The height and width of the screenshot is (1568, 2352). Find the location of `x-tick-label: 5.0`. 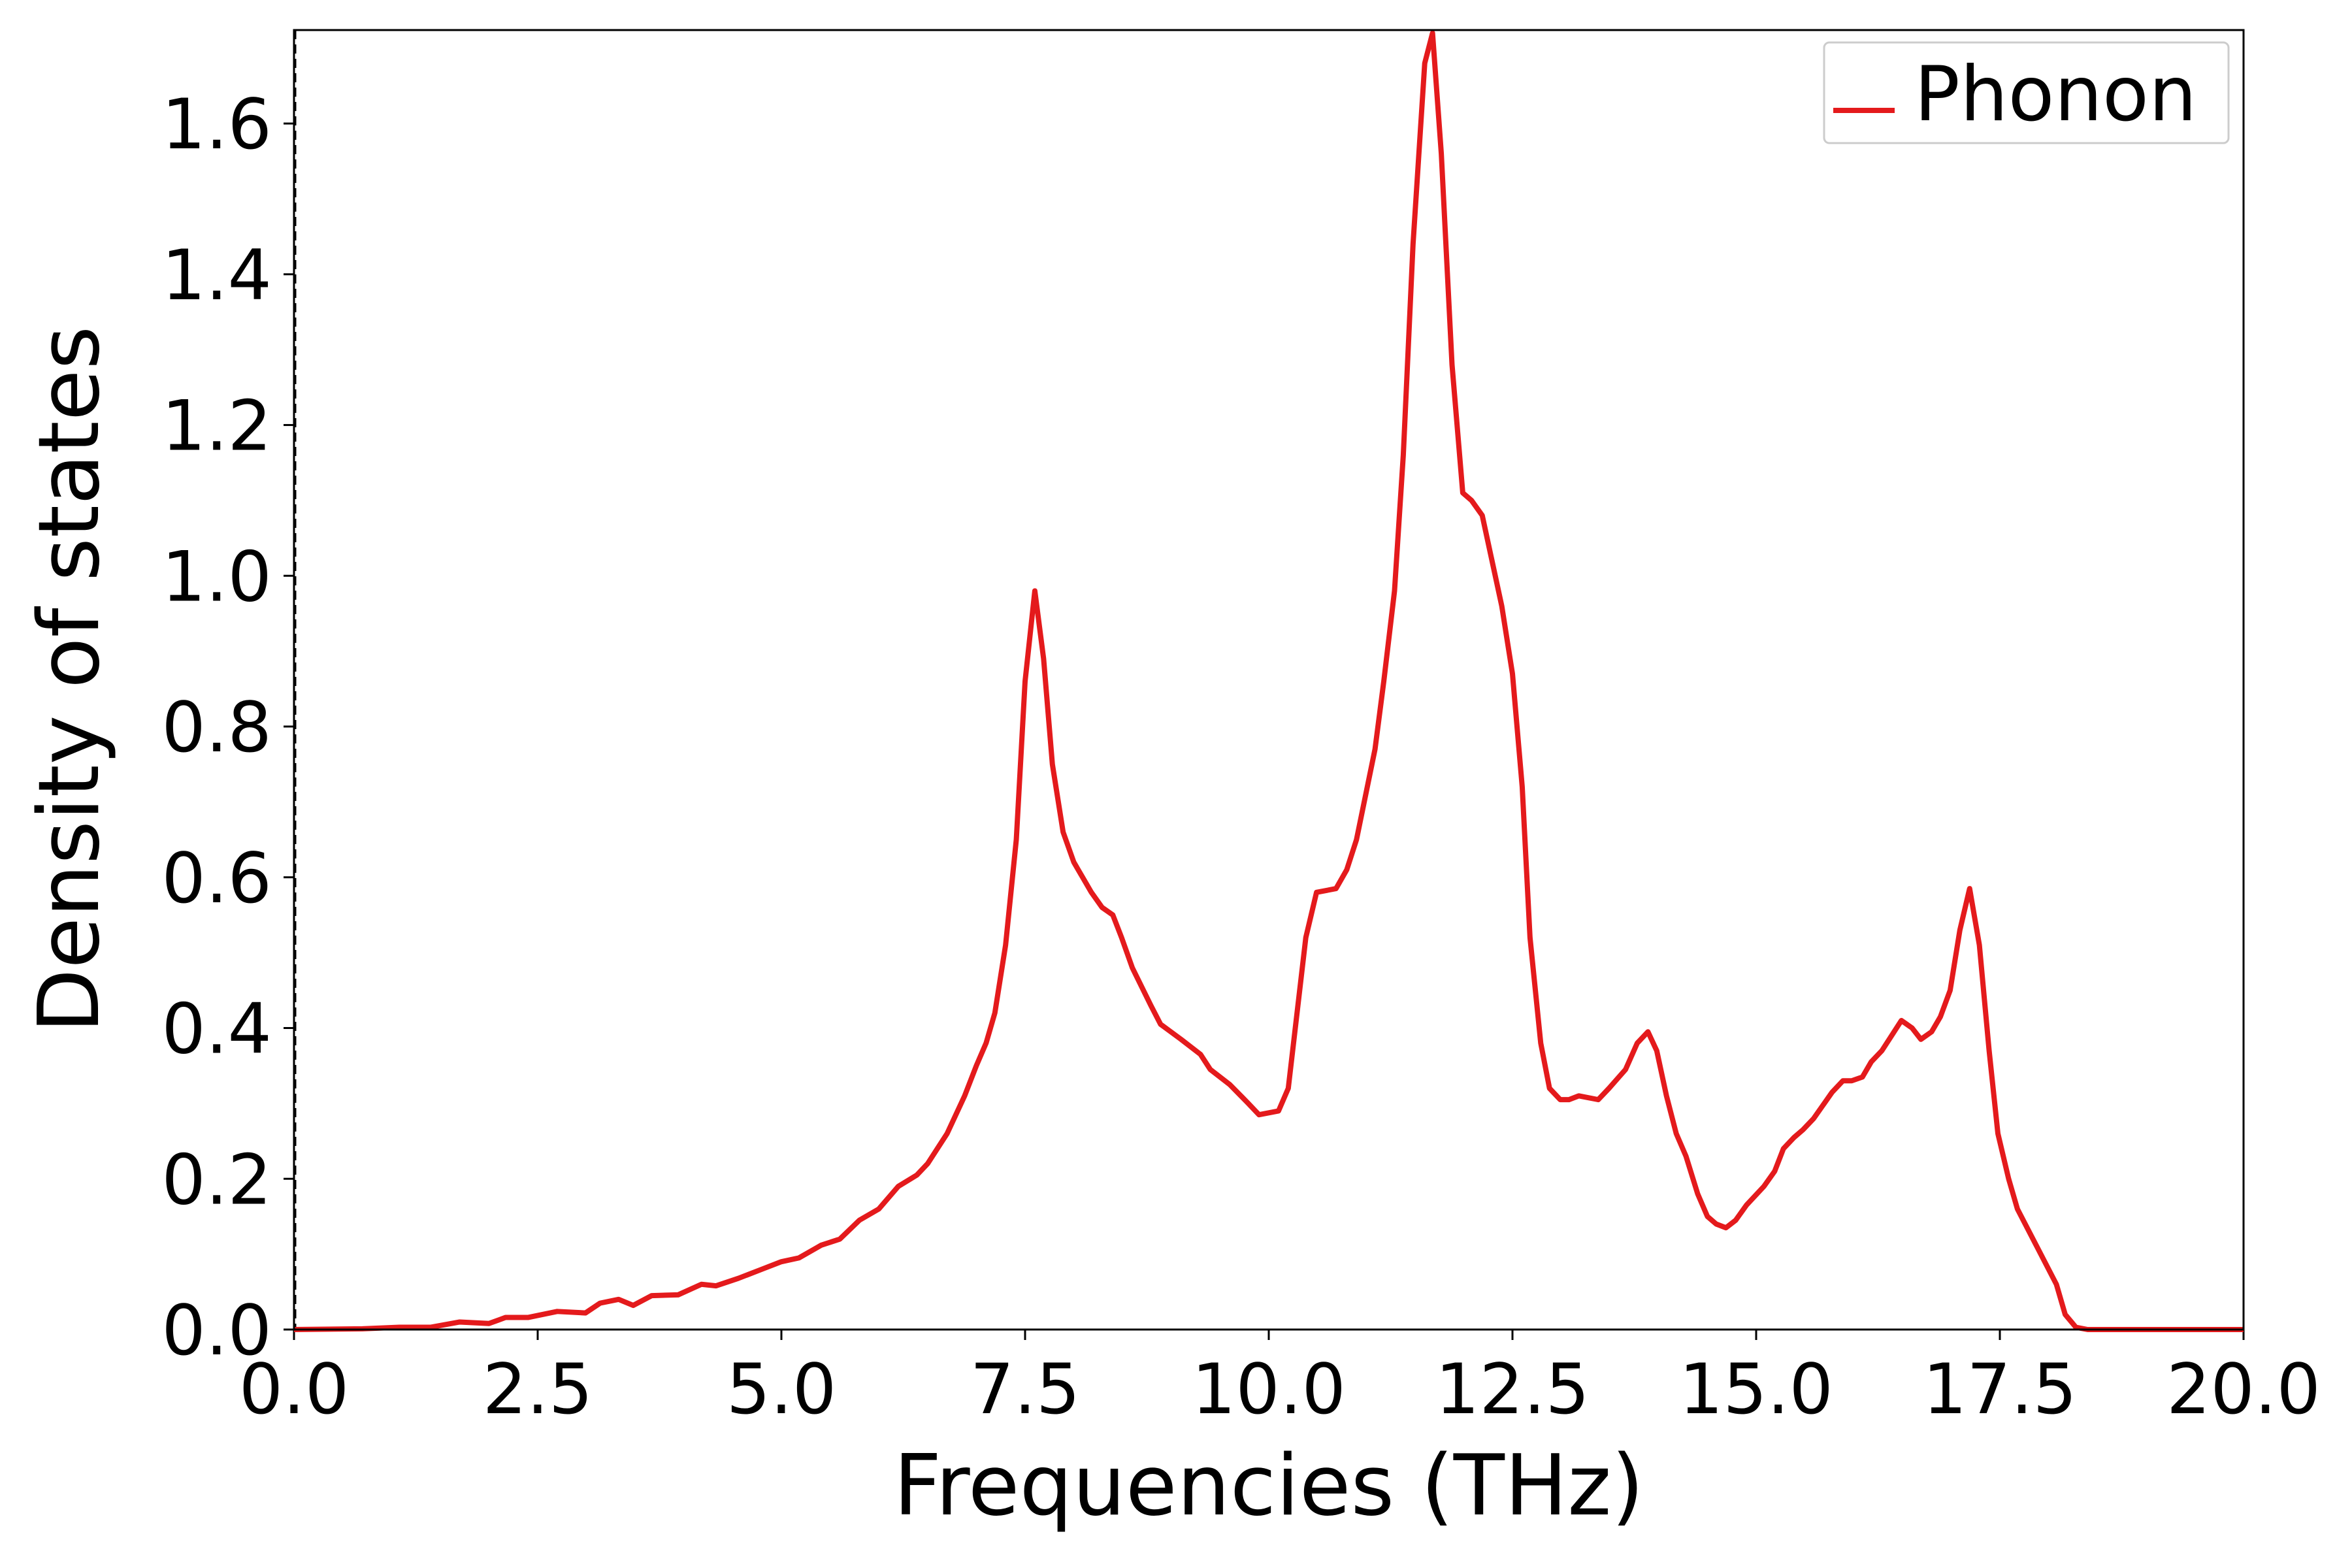

x-tick-label: 5.0 is located at coordinates (782, 1389).